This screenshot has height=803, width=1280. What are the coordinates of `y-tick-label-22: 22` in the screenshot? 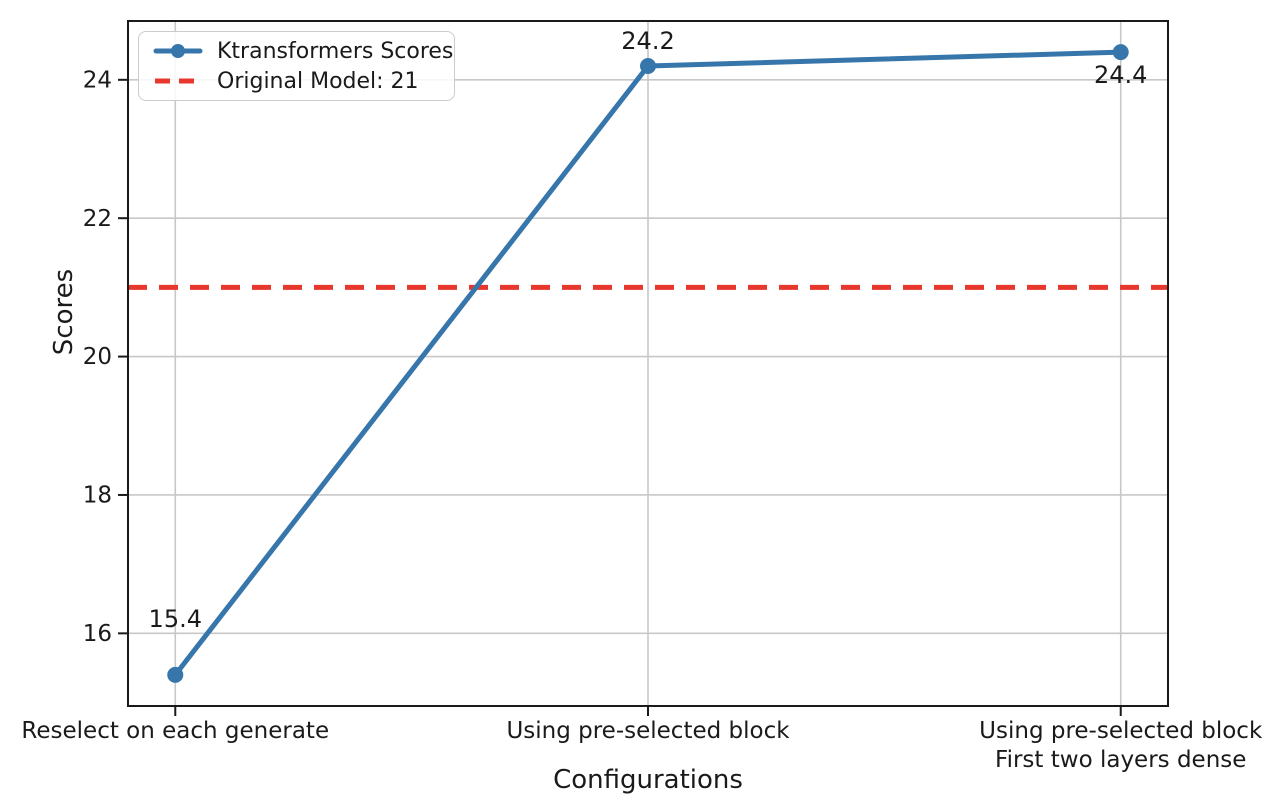 It's located at (97, 219).